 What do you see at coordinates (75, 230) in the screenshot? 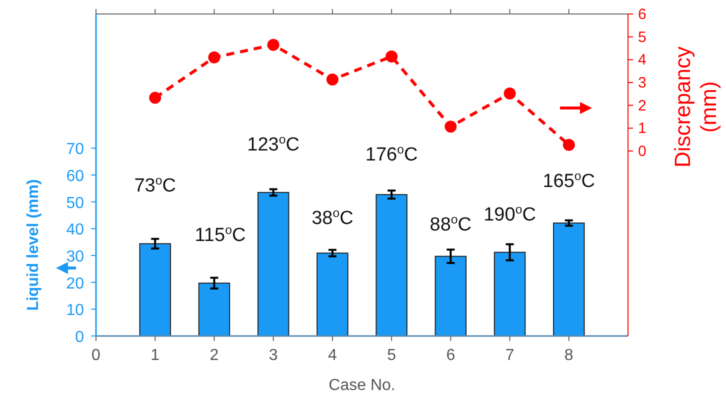
I see `y-tick-label: 40` at bounding box center [75, 230].